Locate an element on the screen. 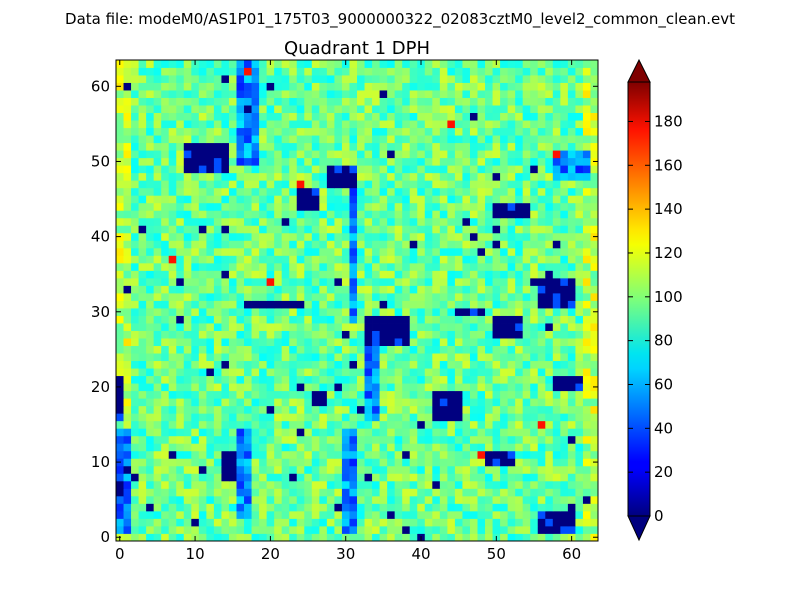  colorbar-tick-label: 140 is located at coordinates (668, 209).